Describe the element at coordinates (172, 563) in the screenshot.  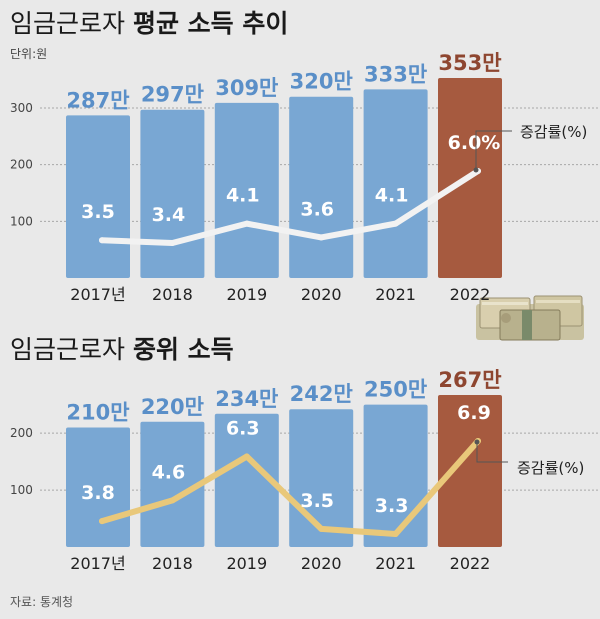
I see `chart-2-category-label: 2018` at that location.